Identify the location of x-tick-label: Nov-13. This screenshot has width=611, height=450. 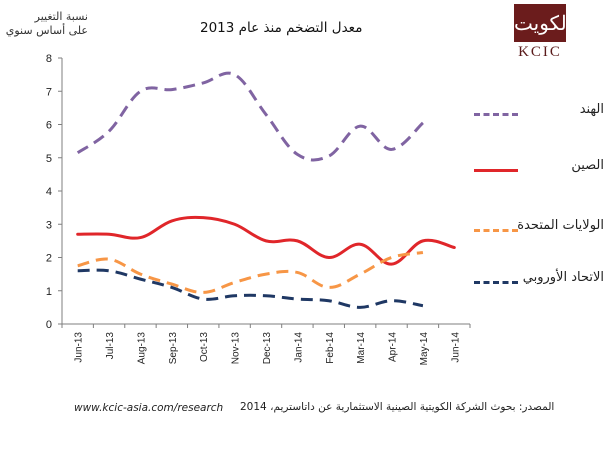
(236, 348).